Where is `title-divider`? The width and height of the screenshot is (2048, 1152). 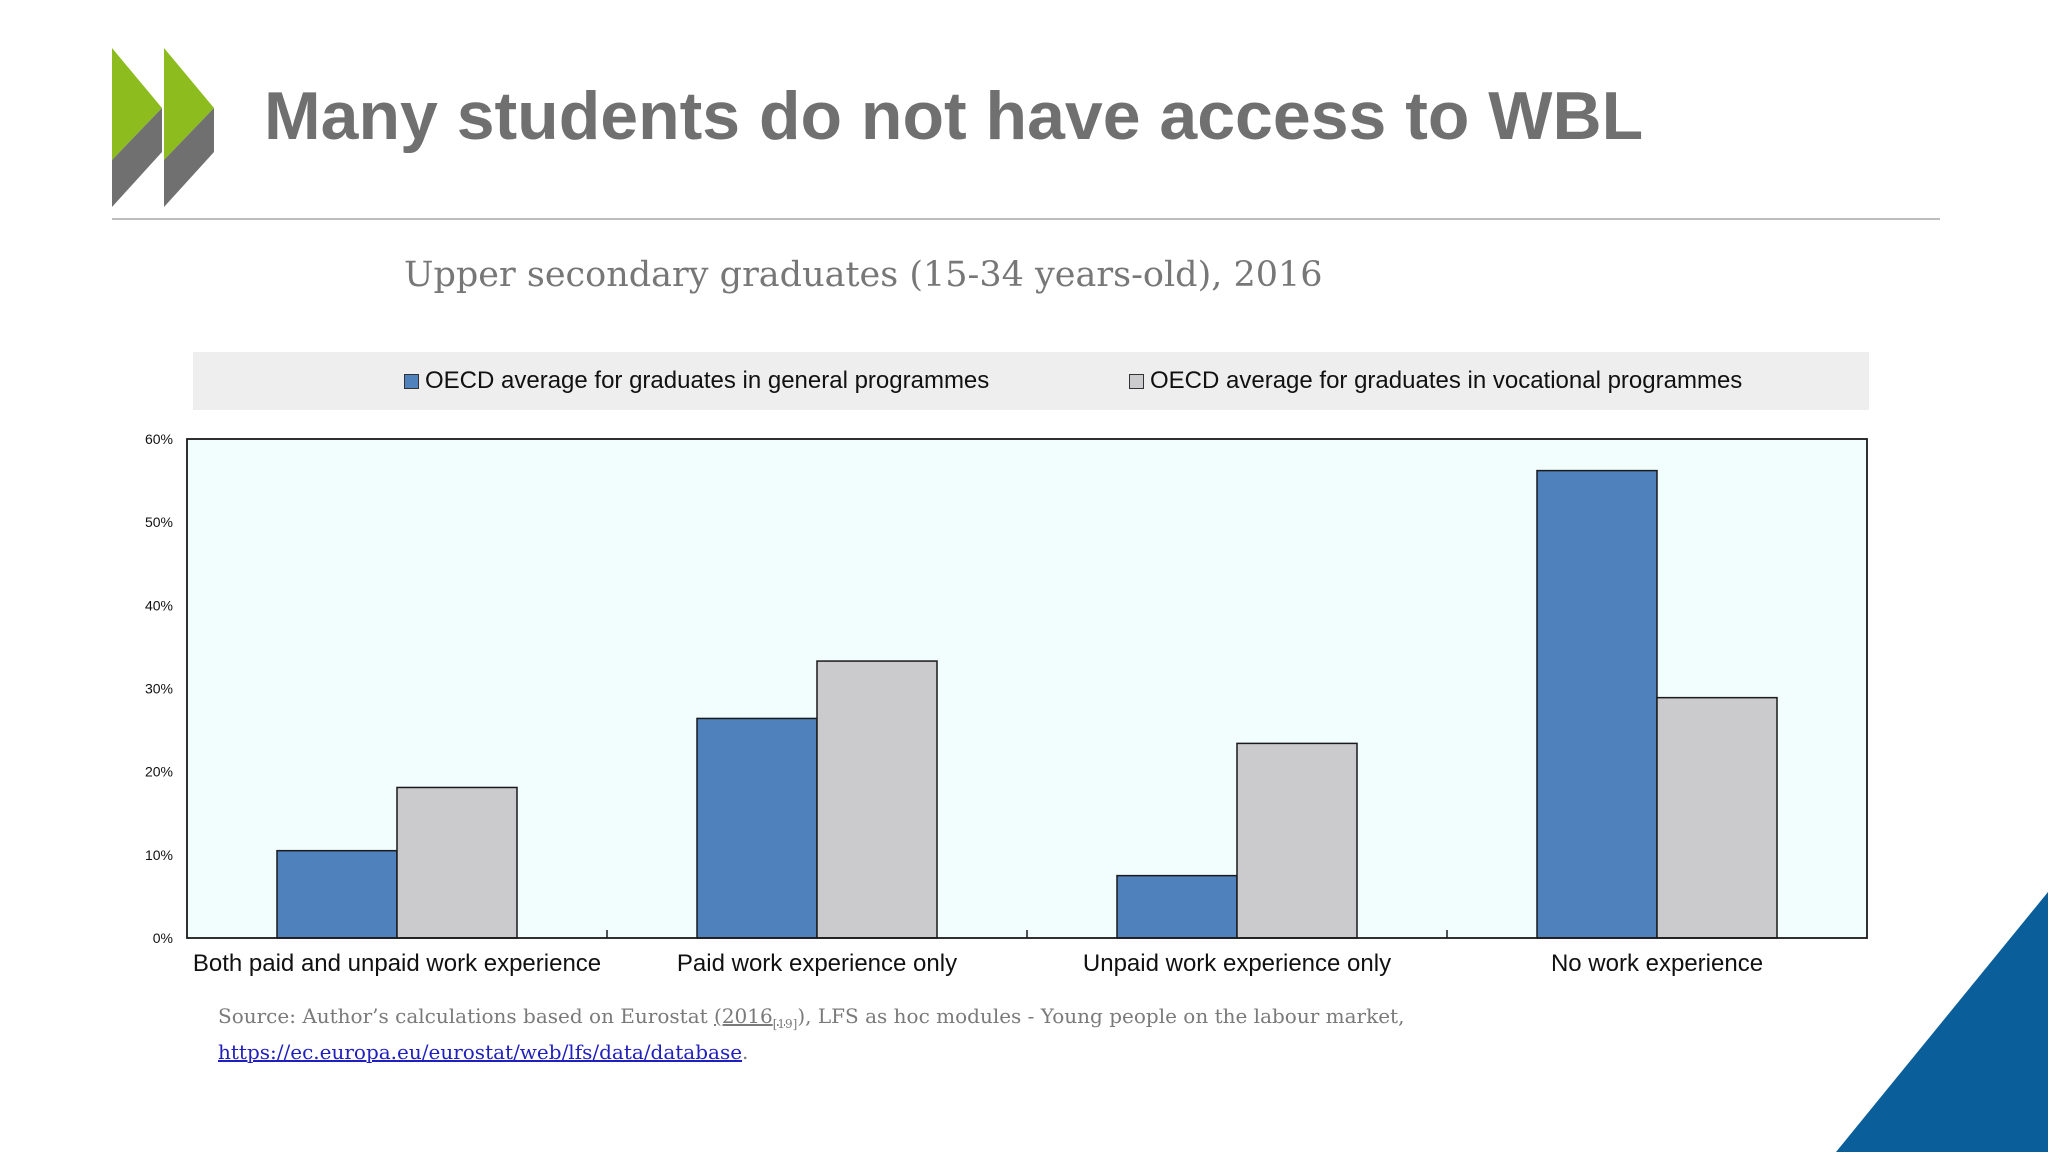 title-divider is located at coordinates (1026, 219).